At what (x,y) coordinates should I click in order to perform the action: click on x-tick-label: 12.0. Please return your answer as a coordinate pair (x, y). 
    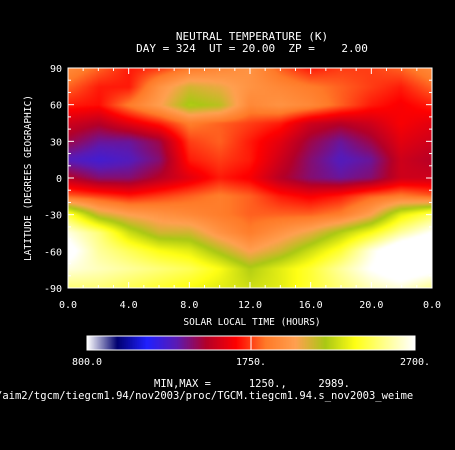
    Looking at the image, I should click on (250, 305).